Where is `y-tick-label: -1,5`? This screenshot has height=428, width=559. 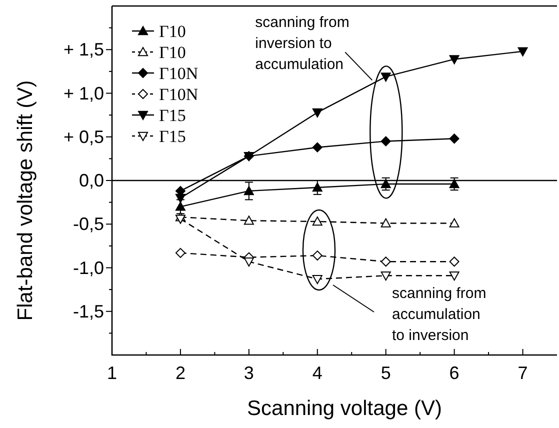 y-tick-label: -1,5 is located at coordinates (88, 311).